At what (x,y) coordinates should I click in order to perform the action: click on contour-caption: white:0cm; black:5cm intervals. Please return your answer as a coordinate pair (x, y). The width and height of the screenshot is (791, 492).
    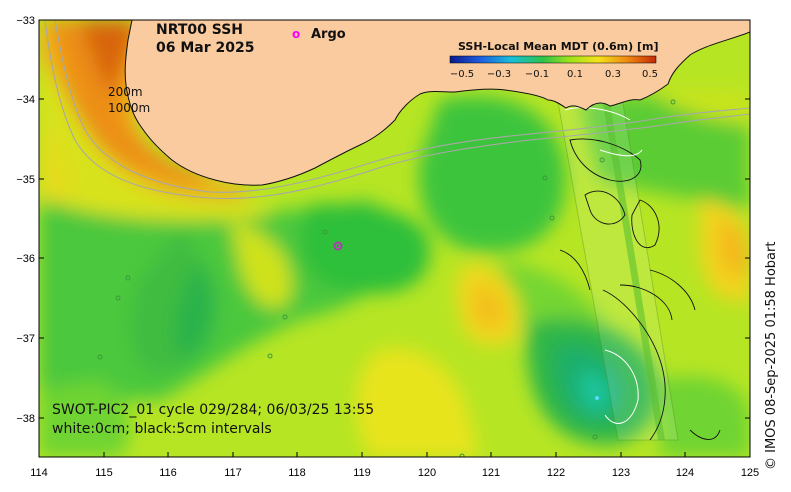
    Looking at the image, I should click on (162, 429).